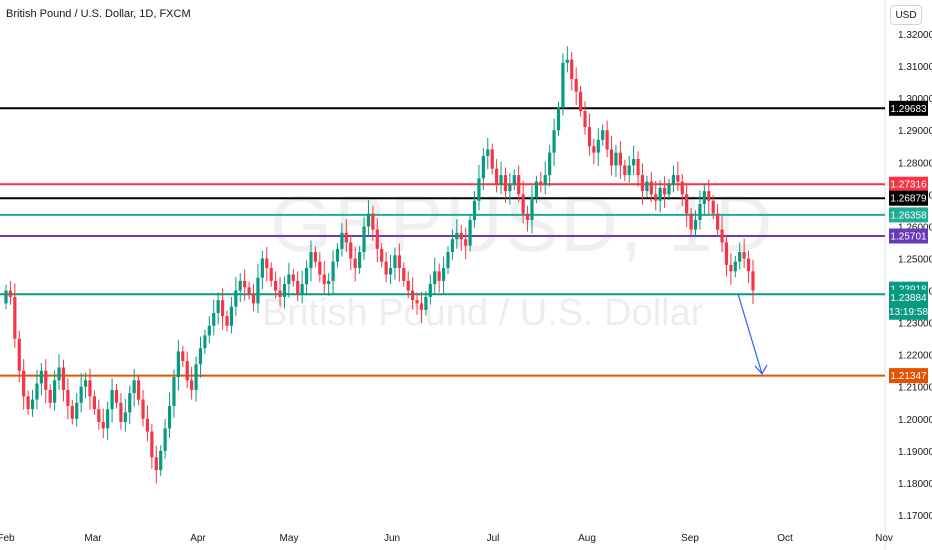 This screenshot has width=932, height=550. What do you see at coordinates (93, 538) in the screenshot?
I see `x-tick-label: Mar` at bounding box center [93, 538].